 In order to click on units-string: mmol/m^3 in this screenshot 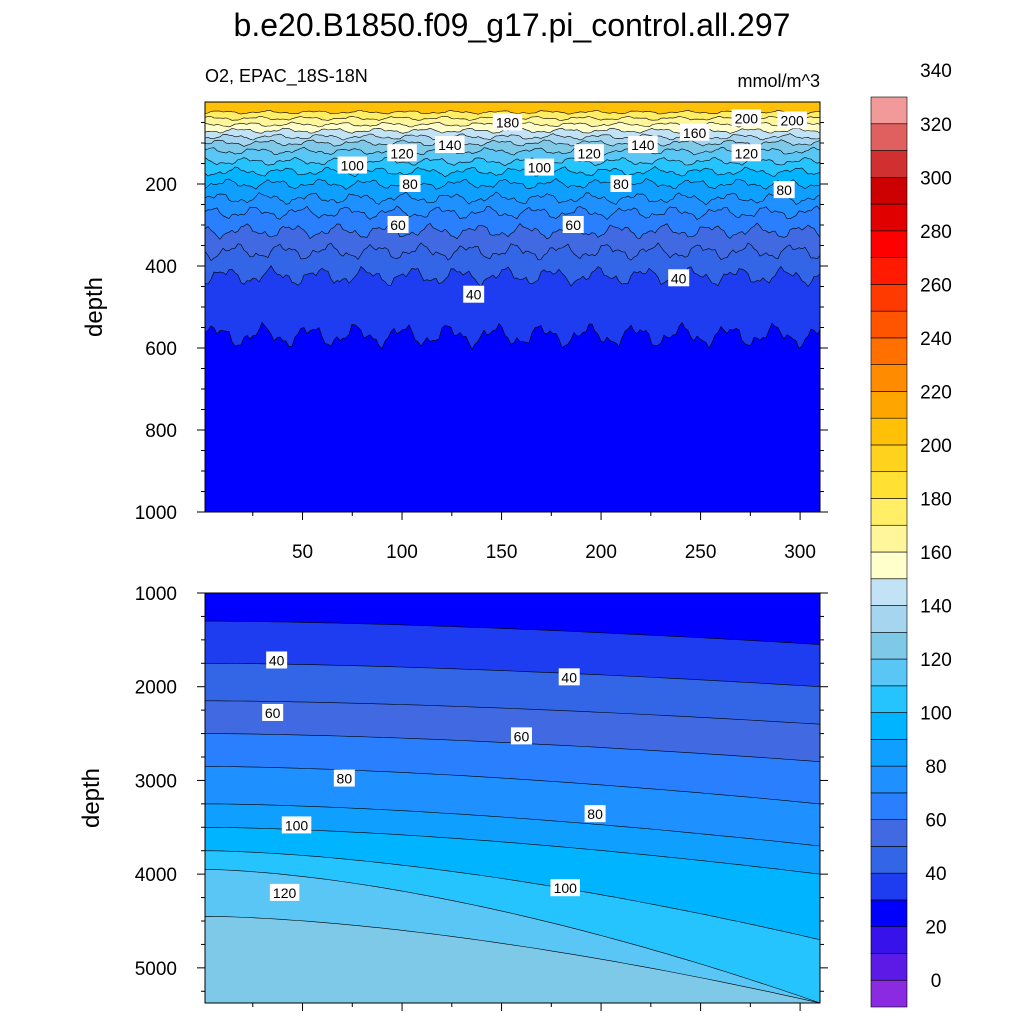, I will do `click(779, 81)`.